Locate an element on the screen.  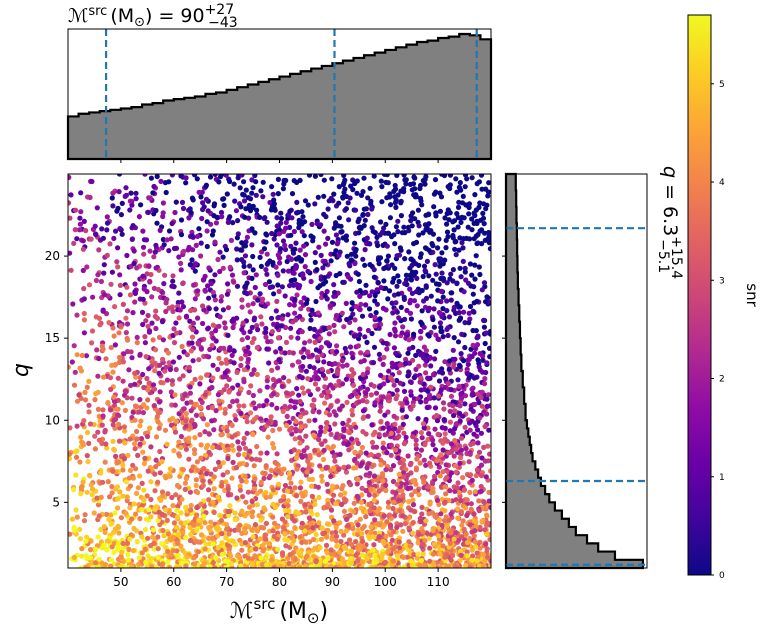
marginal-x-bars is located at coordinates (279, 96).